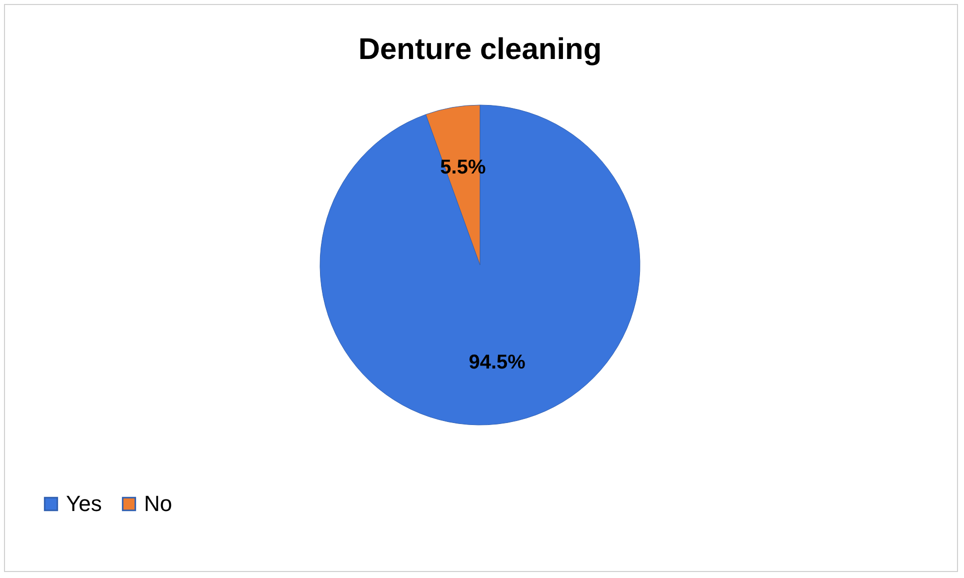 The width and height of the screenshot is (964, 578). I want to click on chart-title: Denture cleaning, so click(480, 49).